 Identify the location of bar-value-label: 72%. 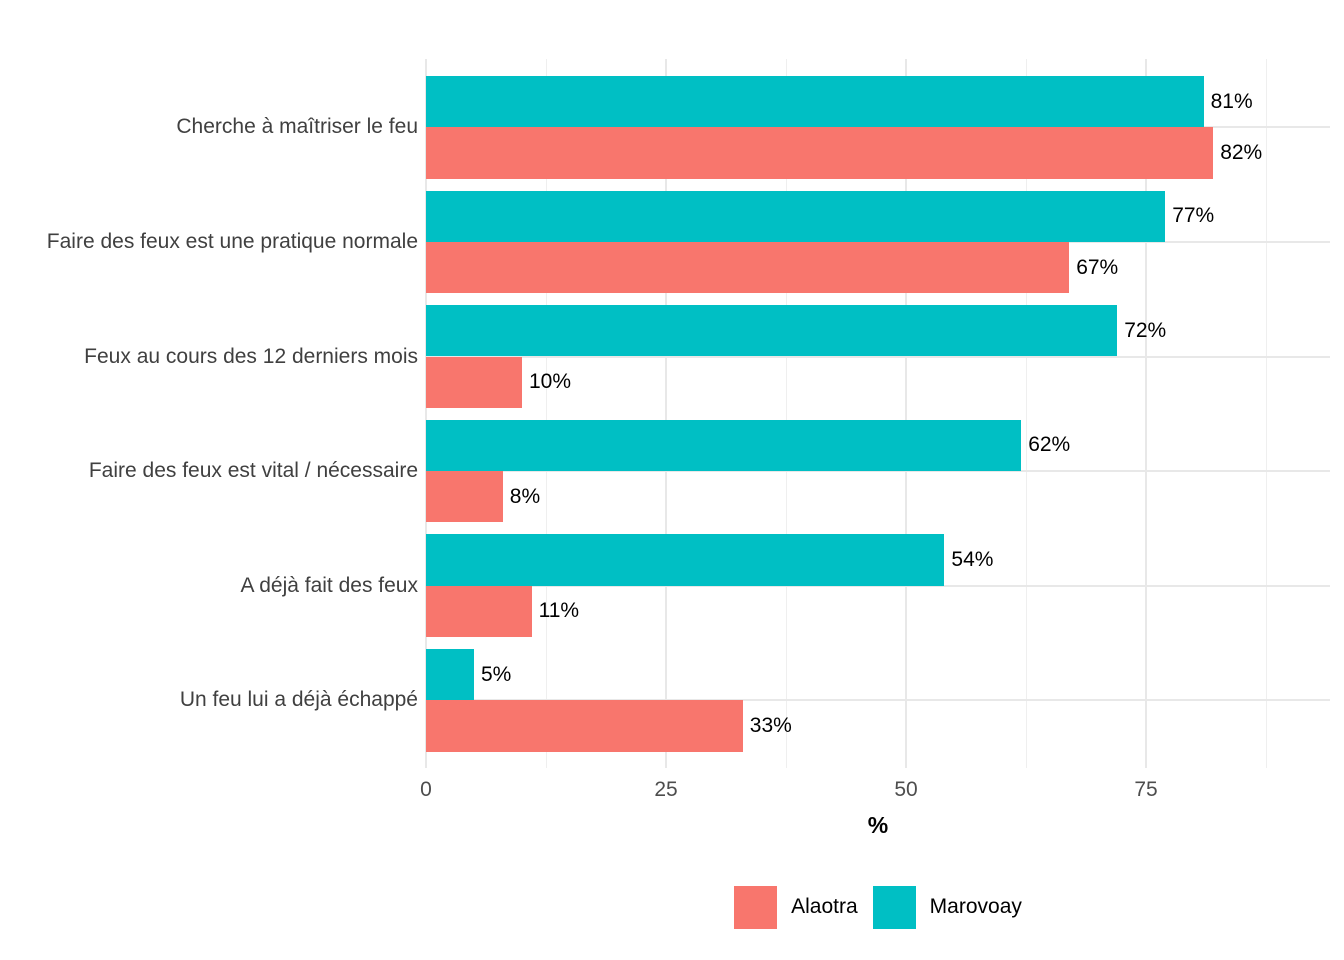
(1145, 330).